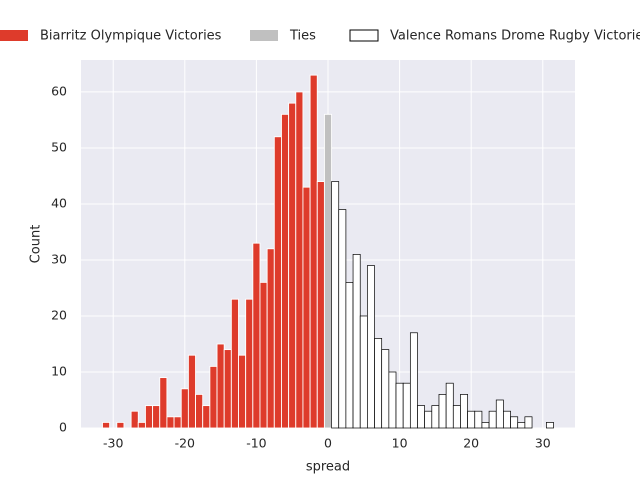 The image size is (640, 480). Describe the element at coordinates (471, 443) in the screenshot. I see `x-tick-label: 20` at that location.